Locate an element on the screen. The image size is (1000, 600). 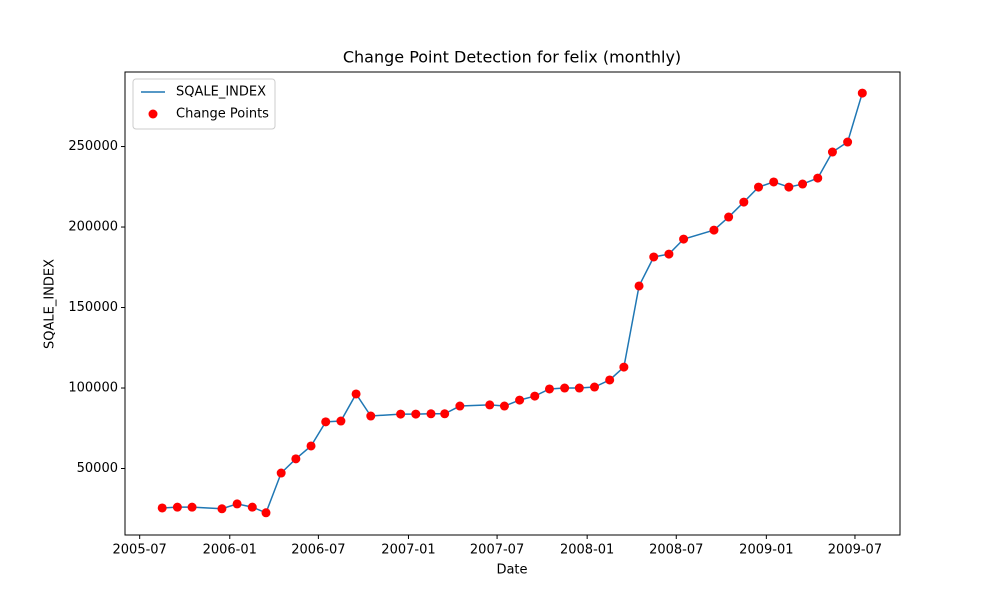
y-tick-label: 200000 is located at coordinates (93, 227).